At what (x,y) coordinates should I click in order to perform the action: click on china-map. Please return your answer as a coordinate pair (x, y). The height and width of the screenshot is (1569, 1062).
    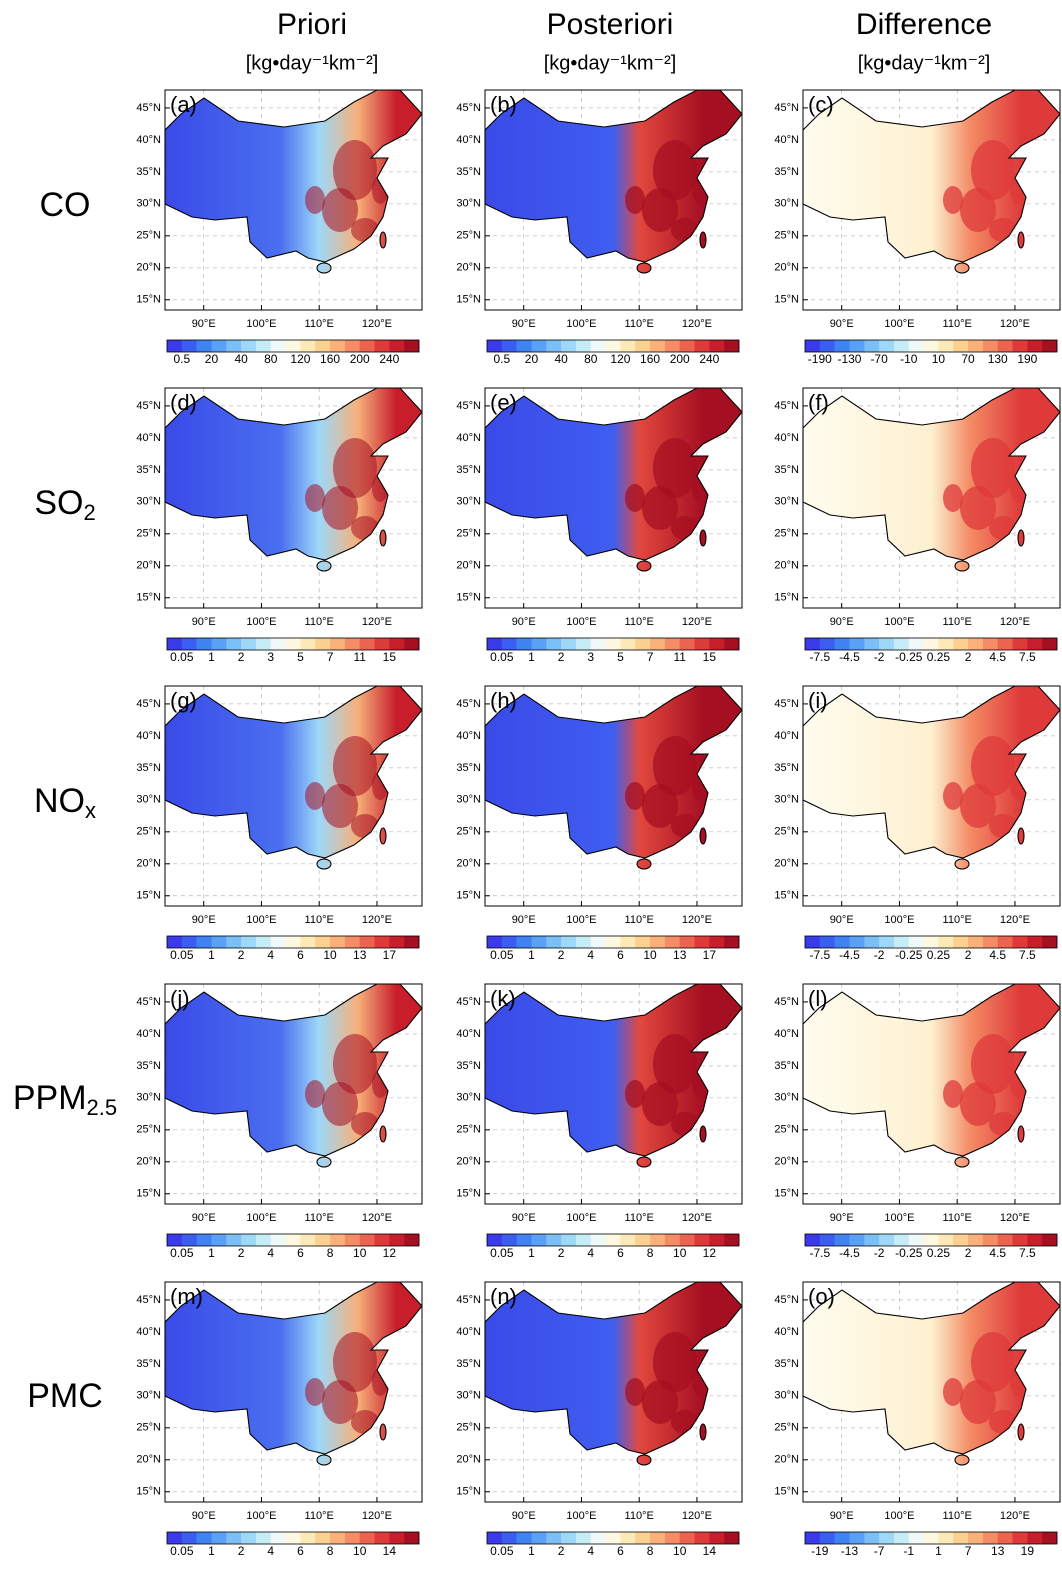
    Looking at the image, I should click on (613, 181).